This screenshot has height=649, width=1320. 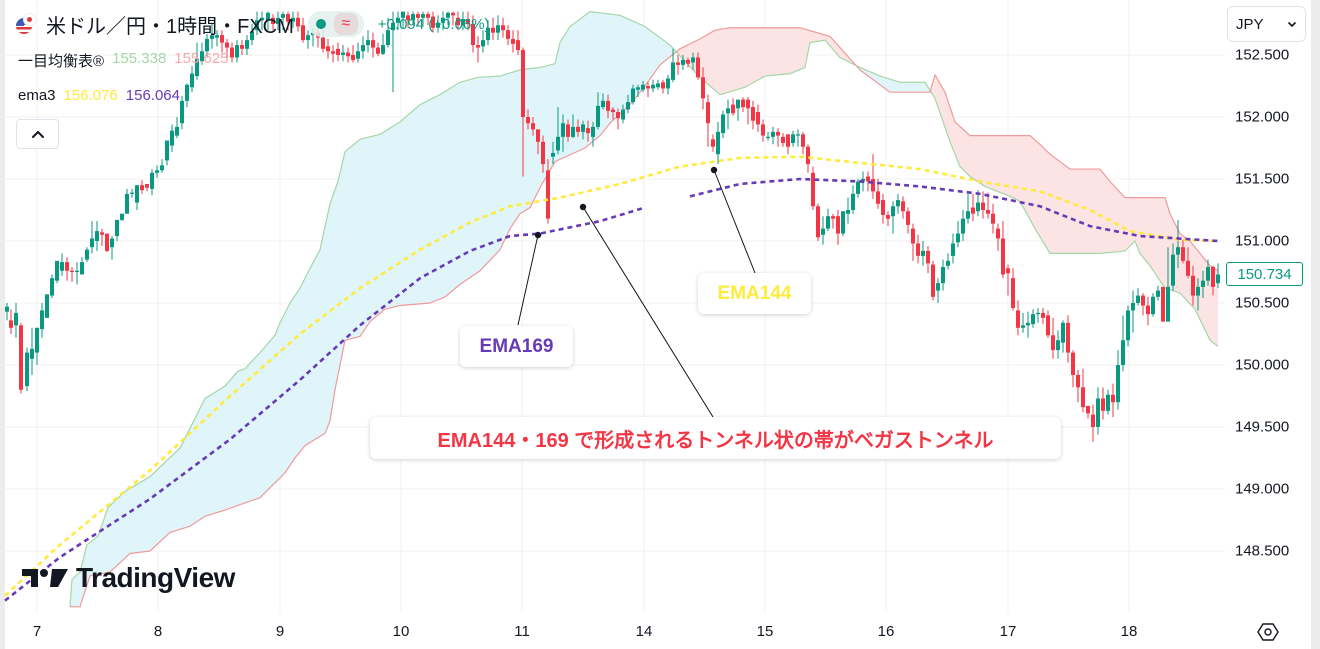 I want to click on callout-ema169: EMA169, so click(x=516, y=346).